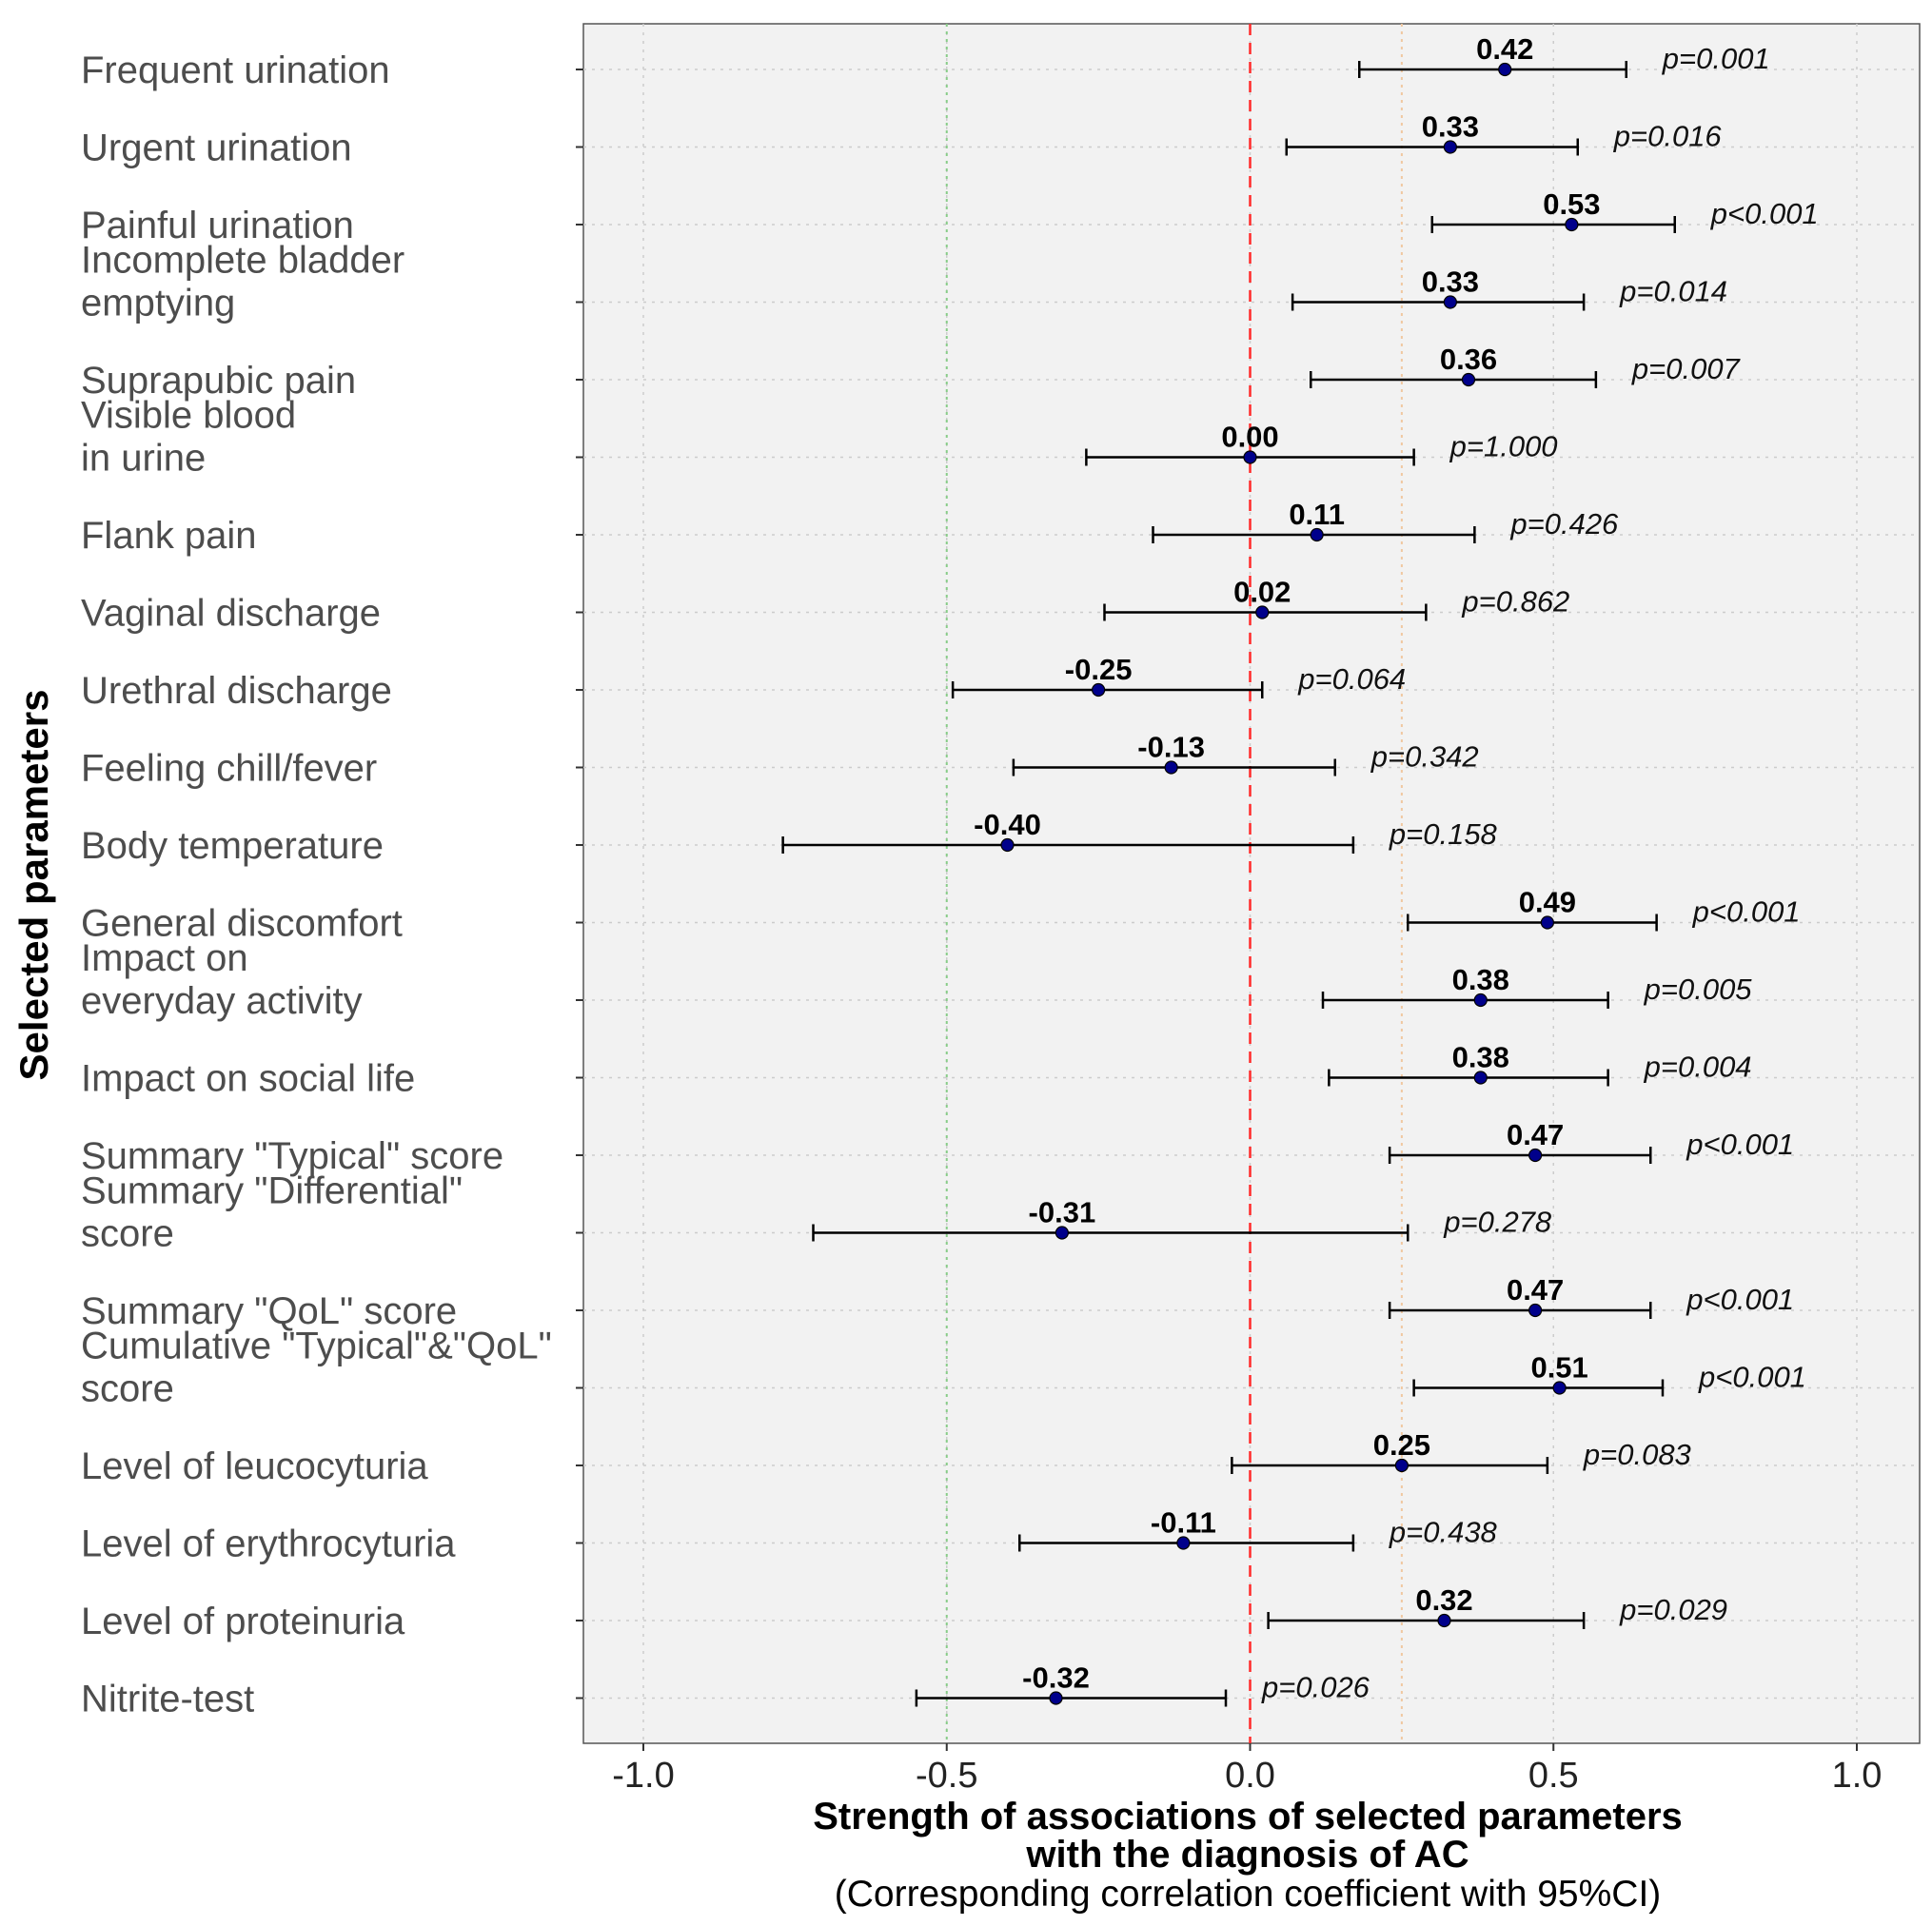 The height and width of the screenshot is (1926, 1932). I want to click on parameter-label: Impact on, so click(164, 958).